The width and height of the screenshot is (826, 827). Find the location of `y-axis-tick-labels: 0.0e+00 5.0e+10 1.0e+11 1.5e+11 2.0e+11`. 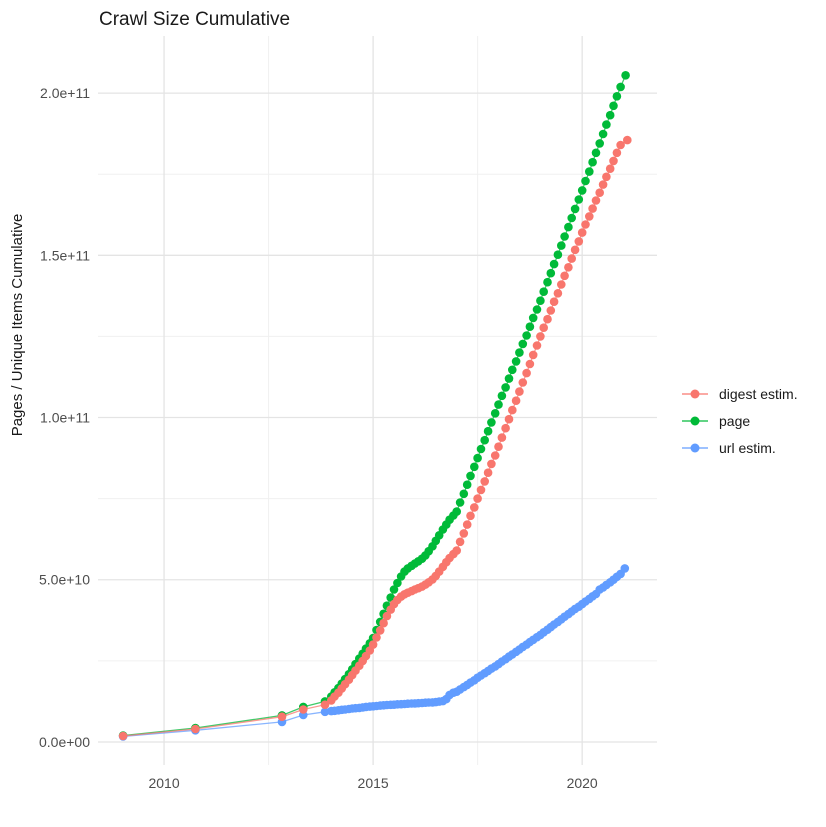

y-axis-tick-labels: 0.0e+00 5.0e+10 1.0e+11 1.5e+11 2.0e+11 is located at coordinates (64, 417).